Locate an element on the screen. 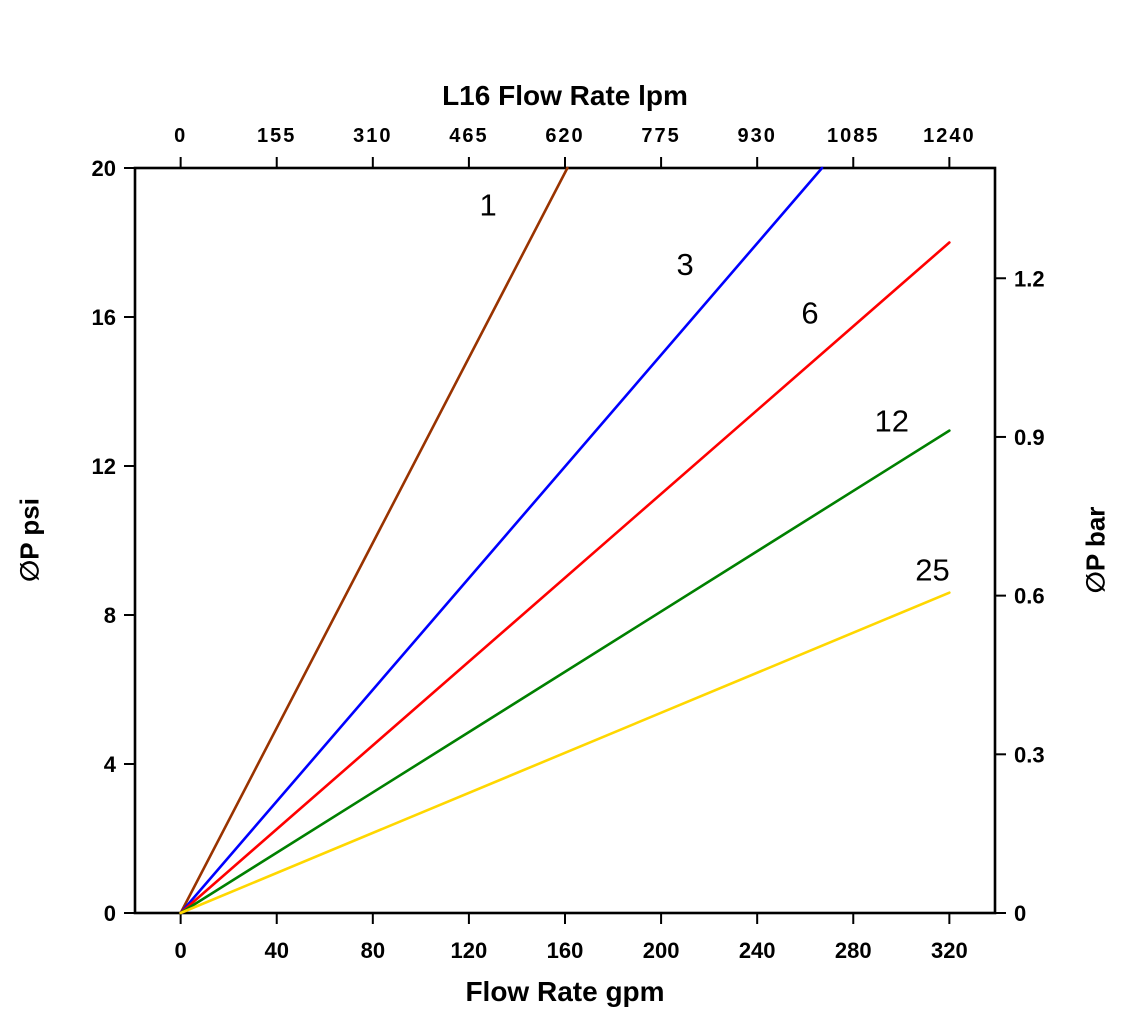 This screenshot has height=1028, width=1142. bottom-tick-label: 240 is located at coordinates (757, 950).